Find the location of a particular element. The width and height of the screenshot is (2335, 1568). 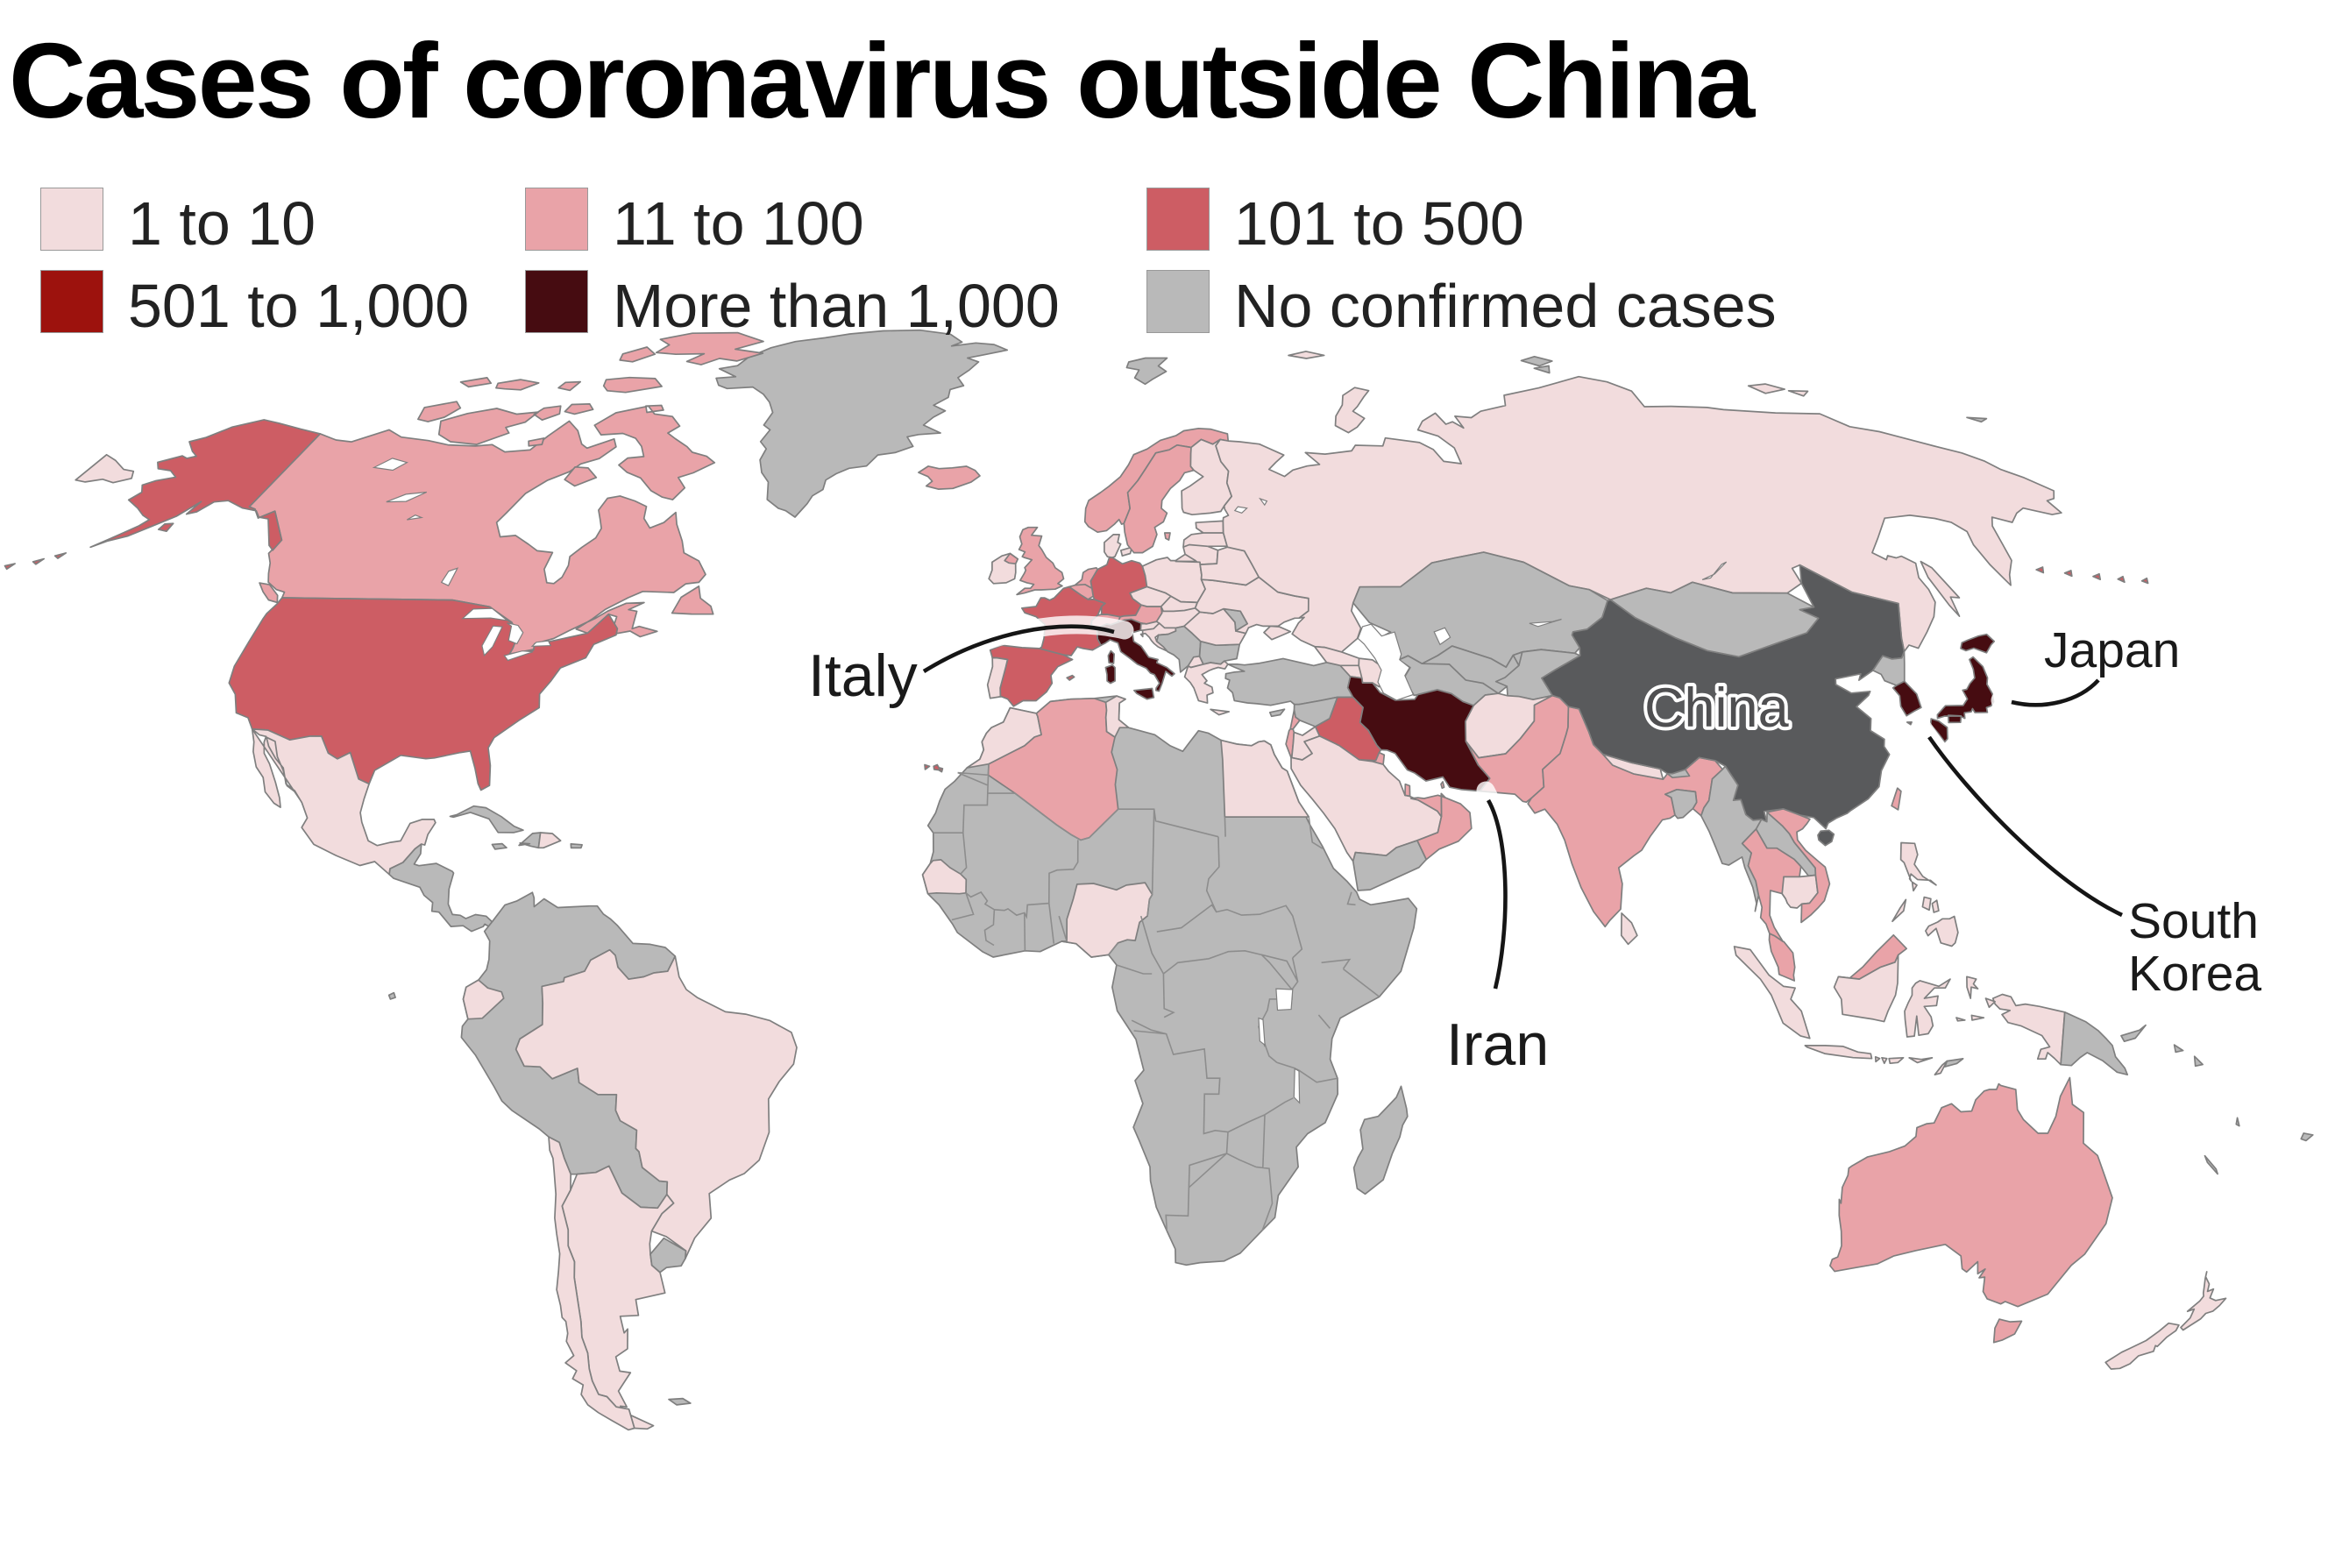

svg-text: South is located at coordinates (2193, 921).